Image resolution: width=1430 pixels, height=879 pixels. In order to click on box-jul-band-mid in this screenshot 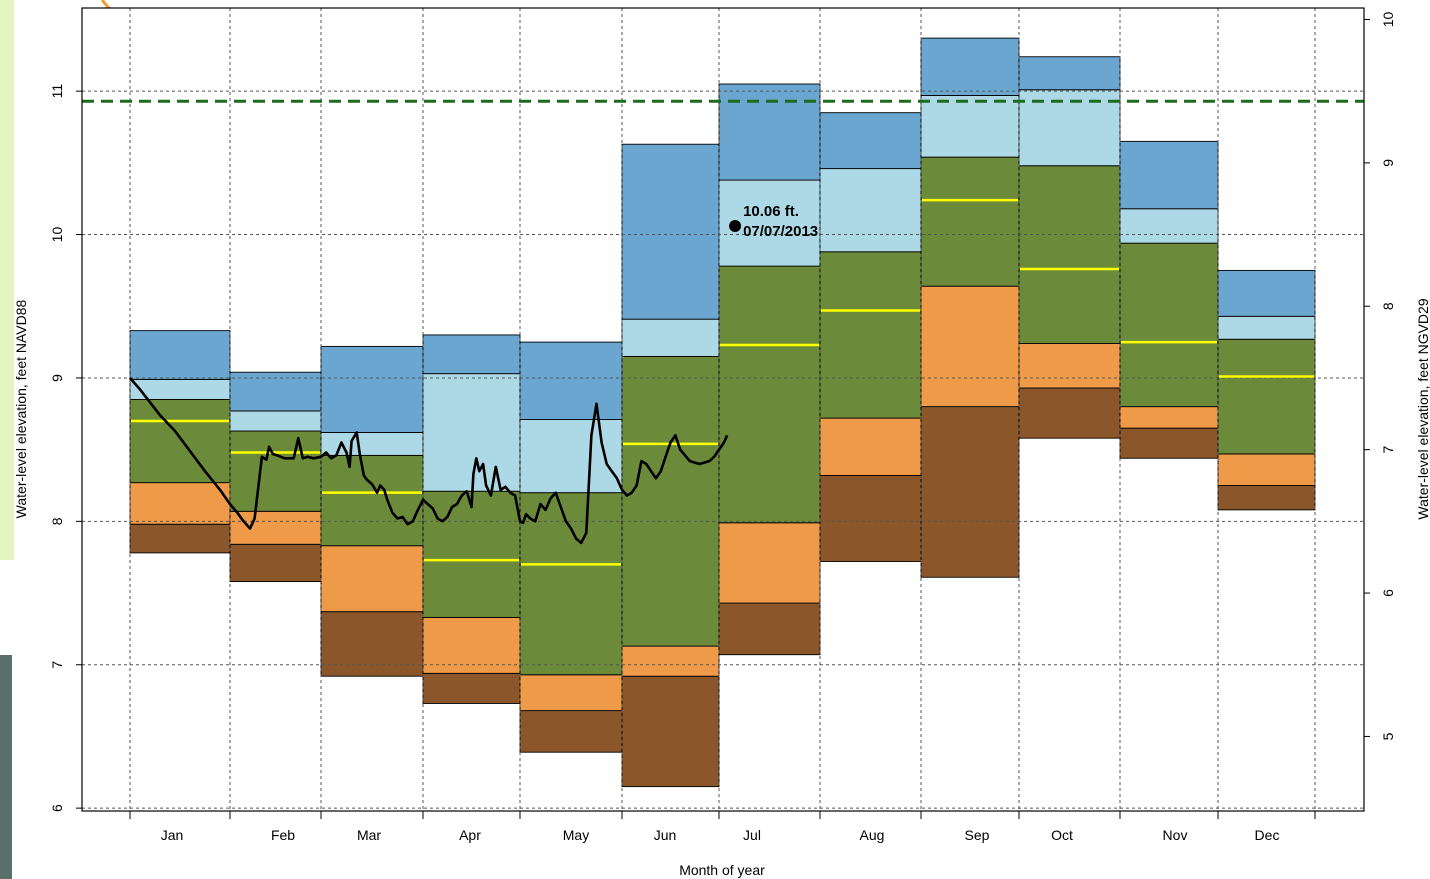, I will do `click(769, 394)`.